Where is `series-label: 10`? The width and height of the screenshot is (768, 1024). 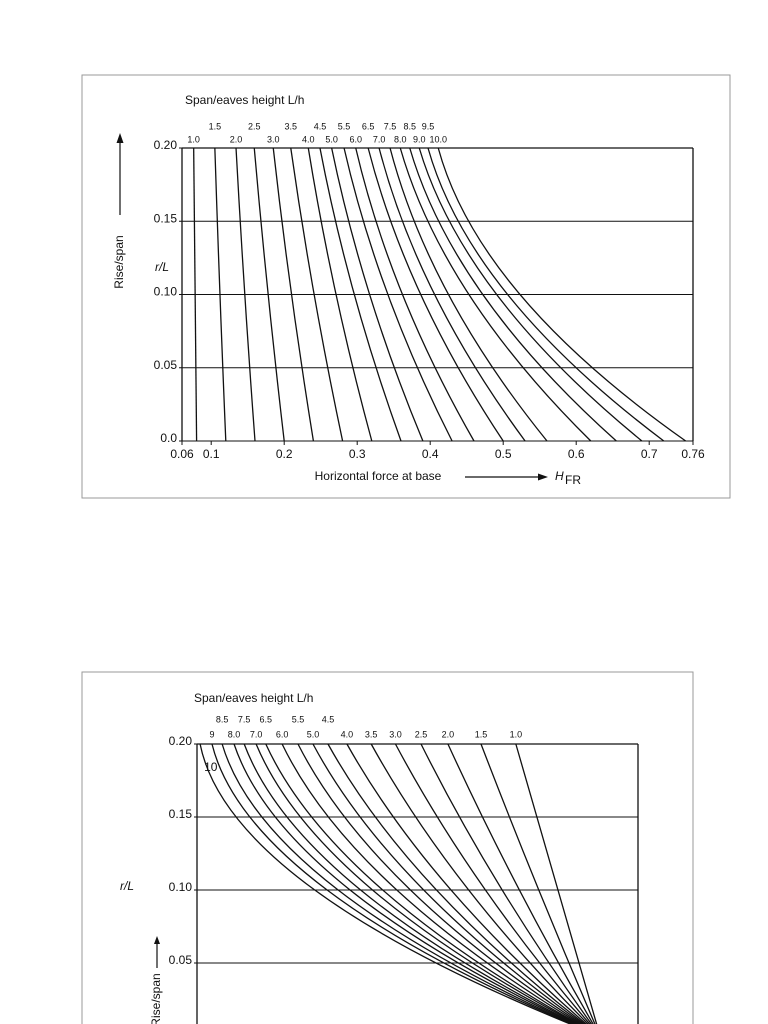
series-label: 10 is located at coordinates (211, 767).